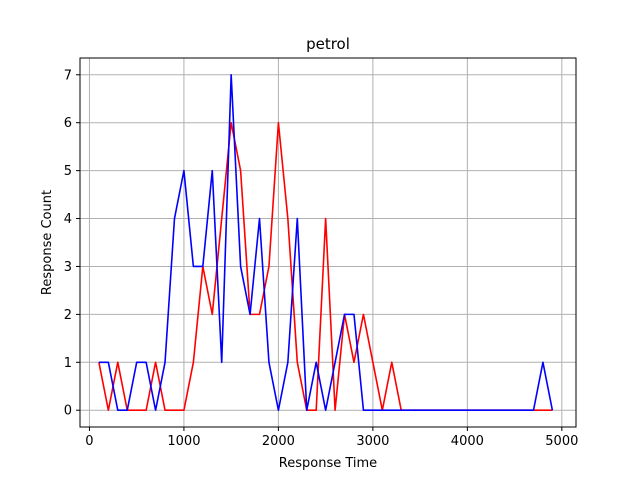  What do you see at coordinates (278, 441) in the screenshot?
I see `x-tick-label: 2000` at bounding box center [278, 441].